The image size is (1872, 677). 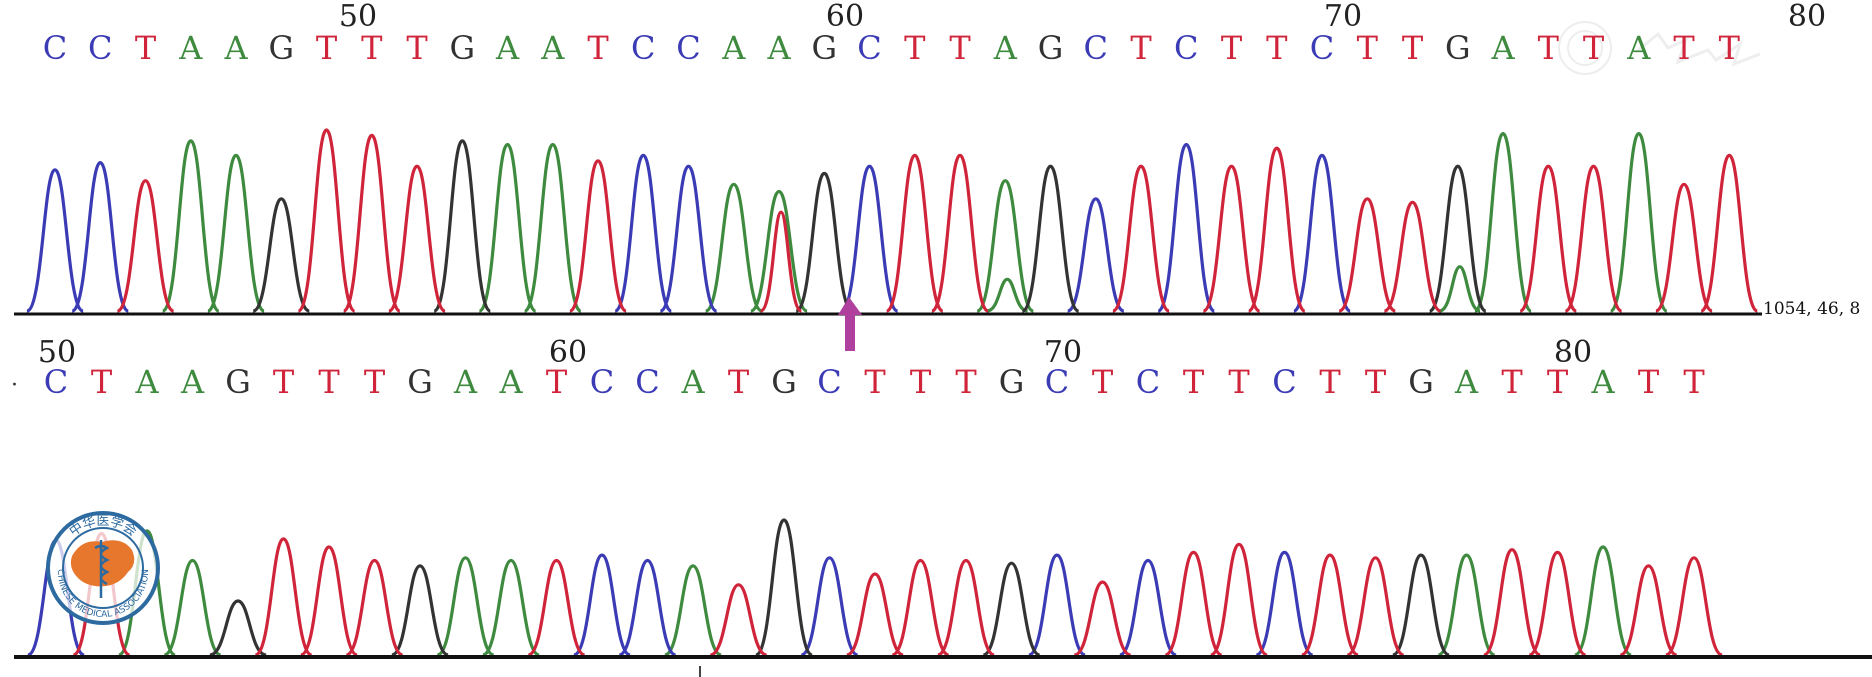 What do you see at coordinates (1082, 17) in the screenshot?
I see `top-position-labels: 50 60 70 80` at bounding box center [1082, 17].